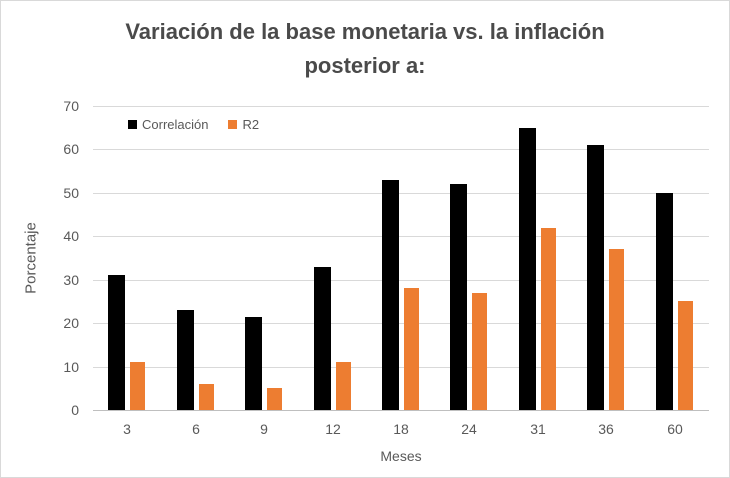  Describe the element at coordinates (675, 429) in the screenshot. I see `x-tick-label: 60` at that location.